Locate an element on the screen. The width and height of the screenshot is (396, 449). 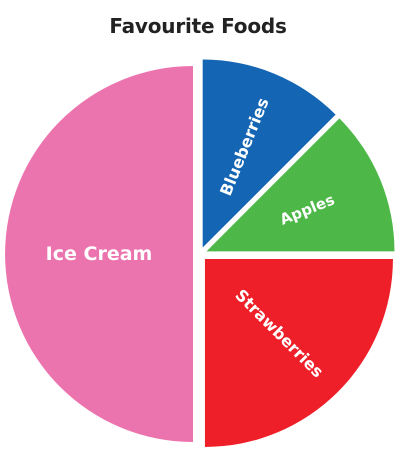
slice-label-ice-cream: Ice Cream is located at coordinates (99, 254).